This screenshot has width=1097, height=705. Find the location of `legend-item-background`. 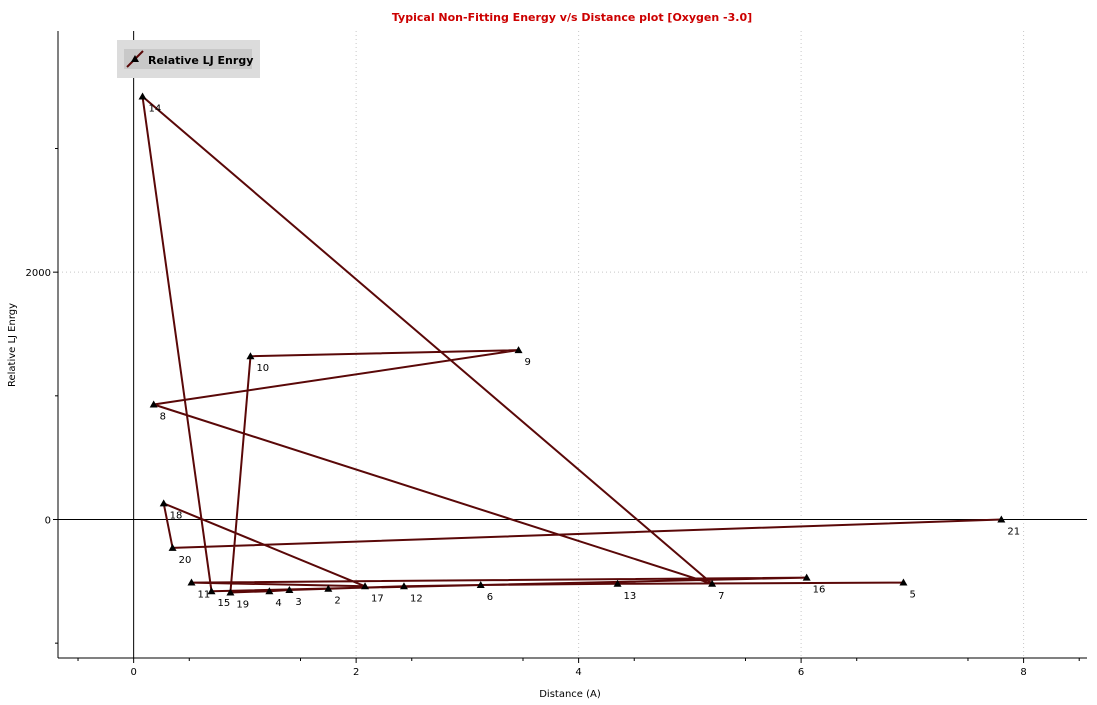

legend-item-background is located at coordinates (188, 59).